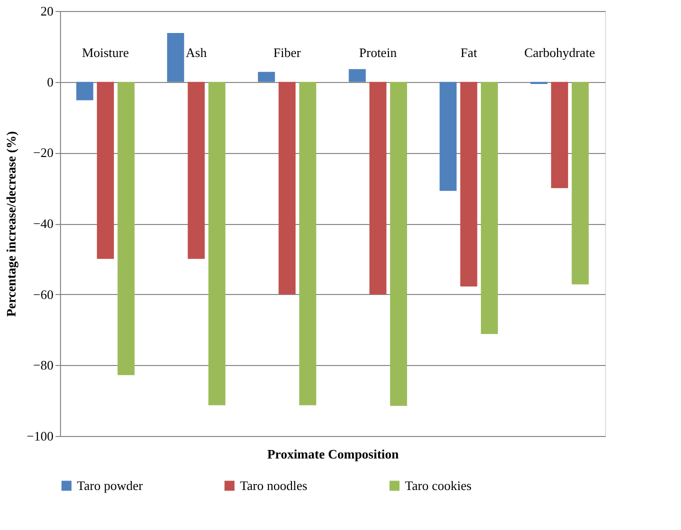 The height and width of the screenshot is (530, 681). What do you see at coordinates (197, 52) in the screenshot?
I see `x-tick-label: Ash` at bounding box center [197, 52].